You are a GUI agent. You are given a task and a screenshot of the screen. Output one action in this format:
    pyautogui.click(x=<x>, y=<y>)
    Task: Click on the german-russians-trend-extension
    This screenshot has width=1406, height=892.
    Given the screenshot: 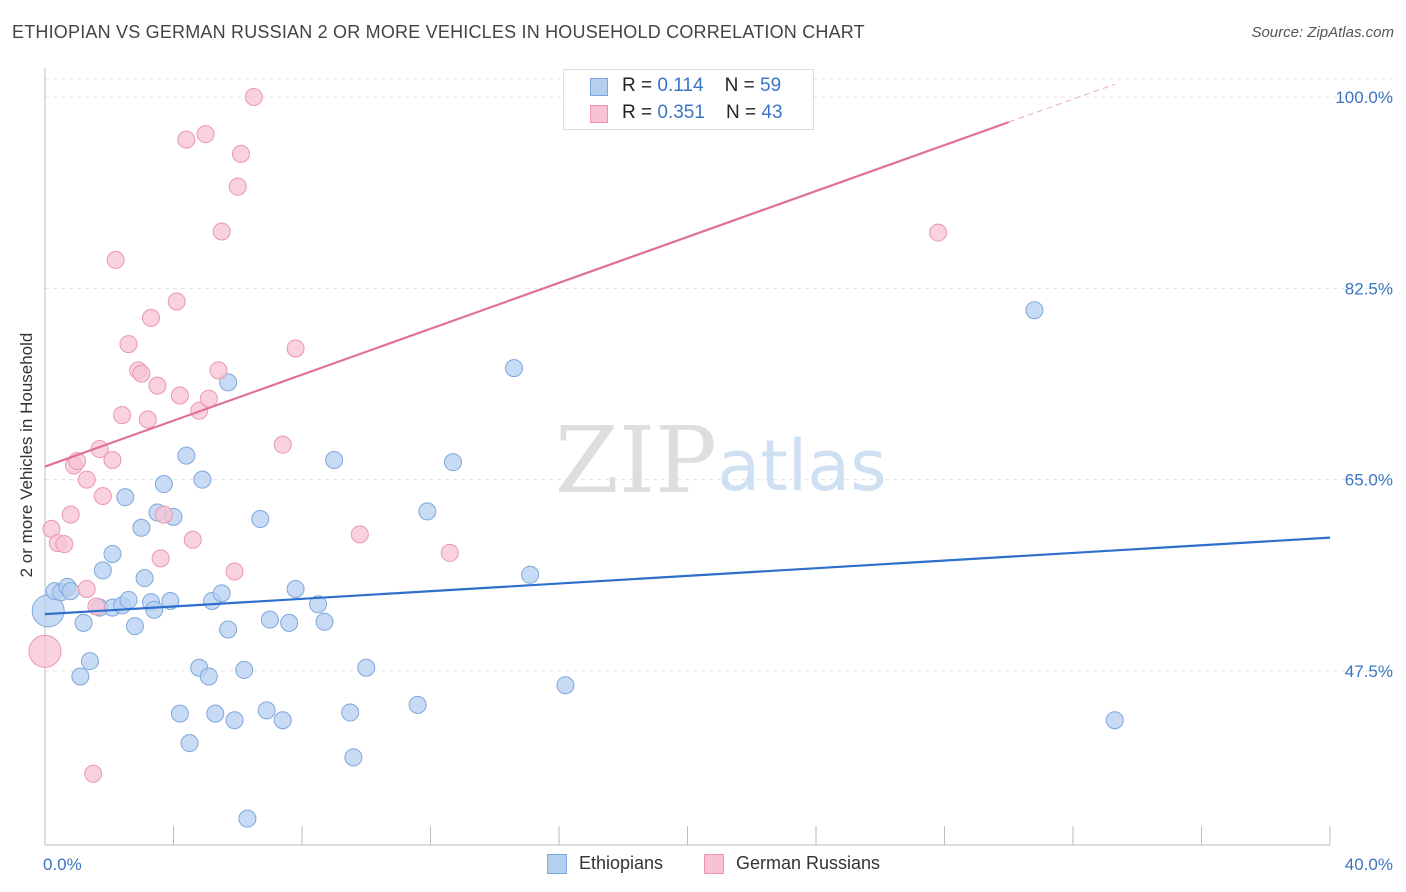 What is the action you would take?
    pyautogui.click(x=1061, y=103)
    